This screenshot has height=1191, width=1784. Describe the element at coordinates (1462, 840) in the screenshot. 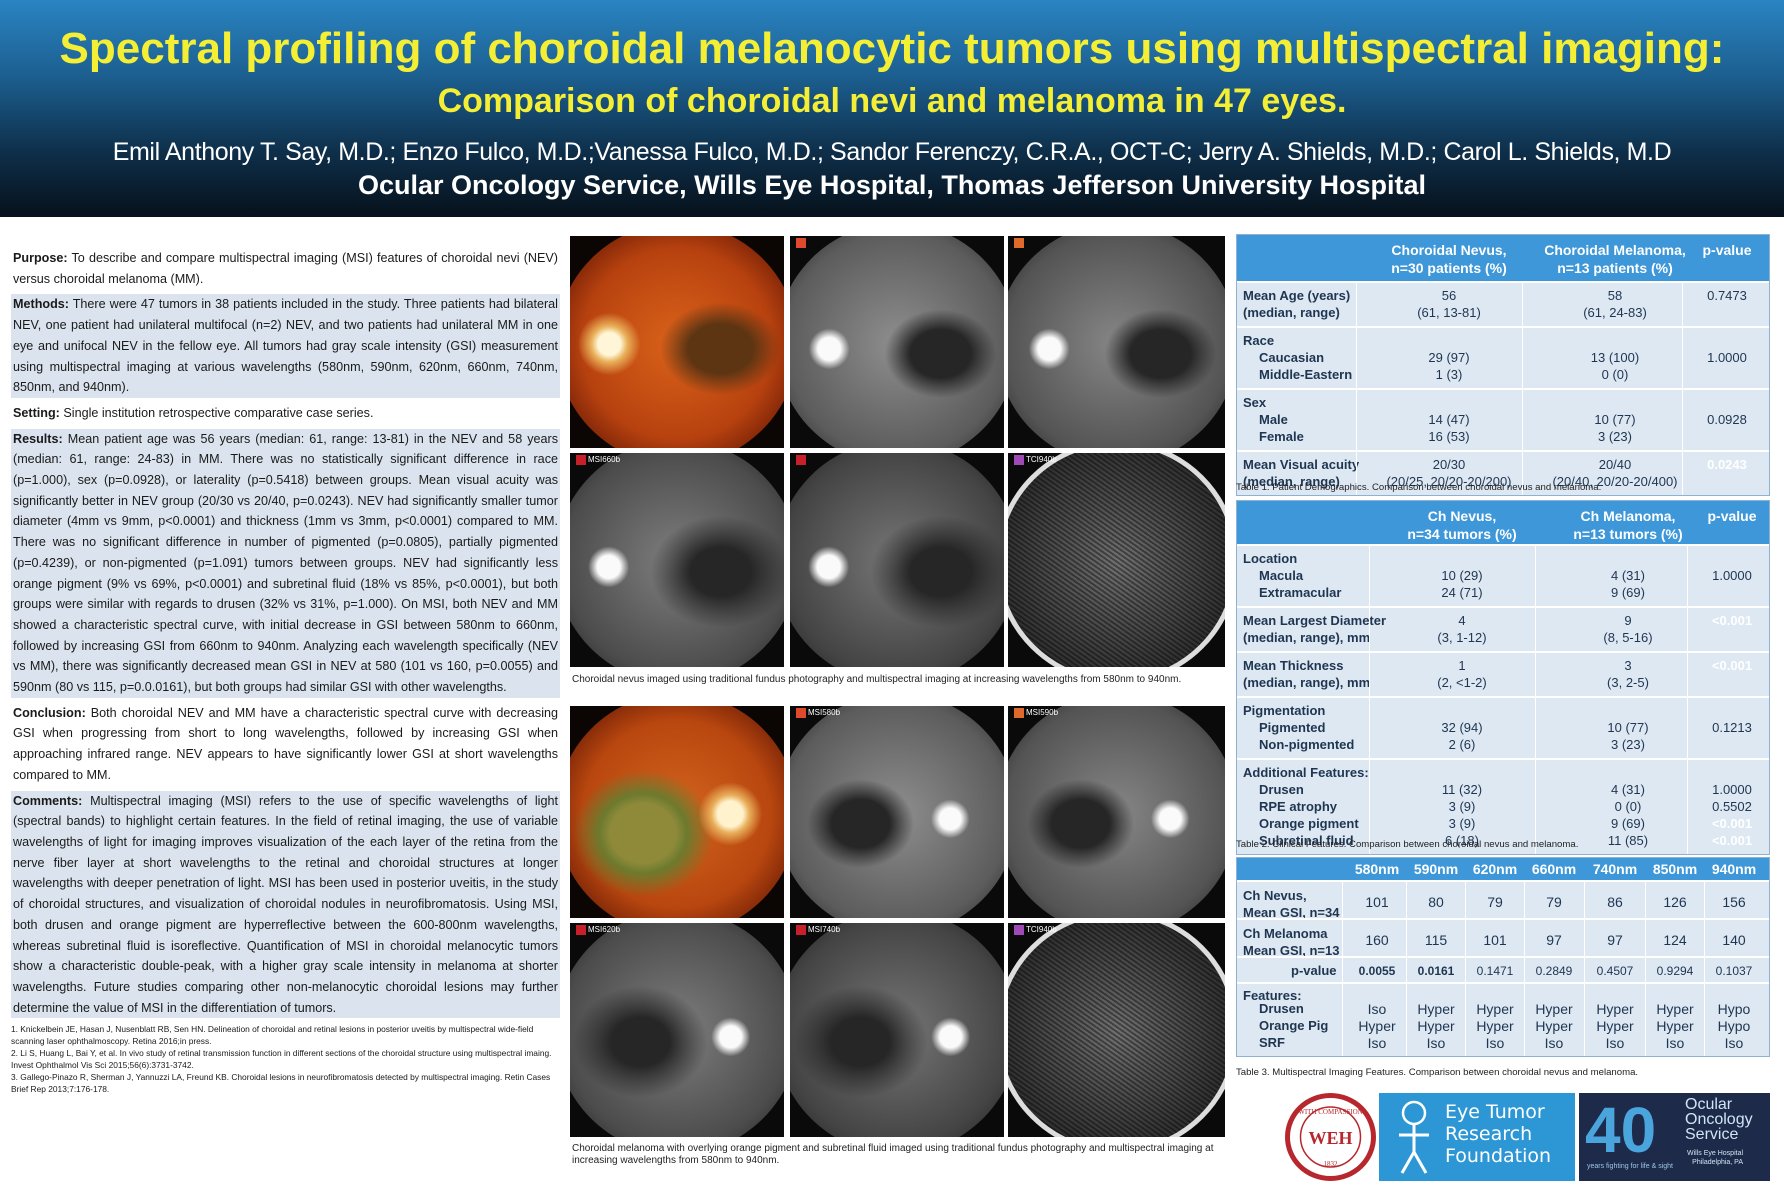

I see `nevus-value: 6 (18)` at that location.